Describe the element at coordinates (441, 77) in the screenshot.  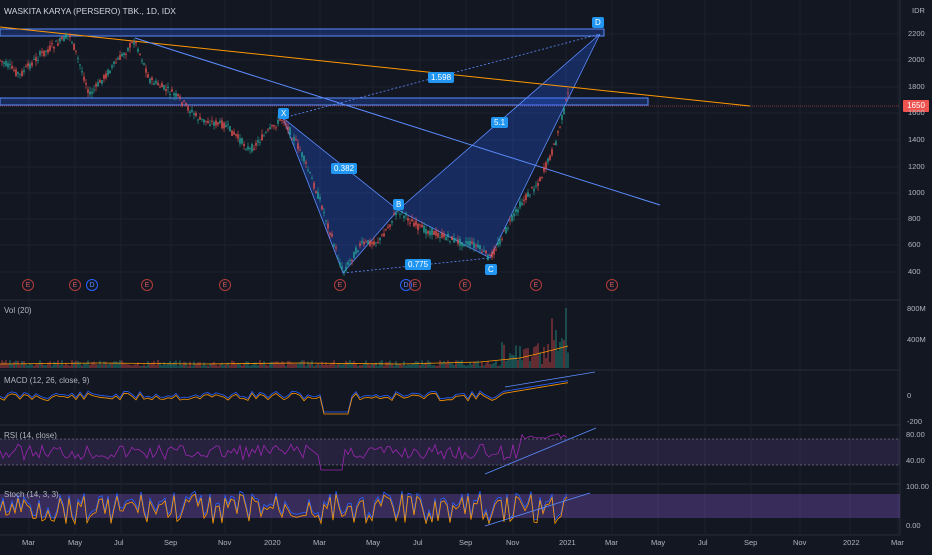
I see `ratio-xad: 1.598` at that location.